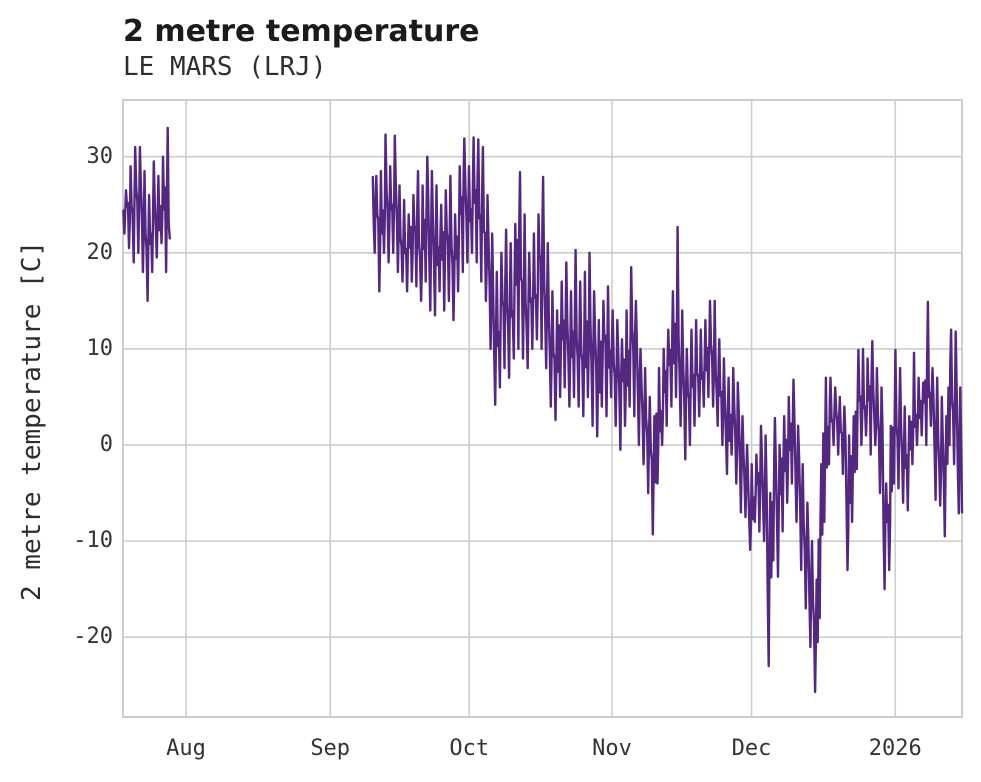 The height and width of the screenshot is (782, 981). Describe the element at coordinates (469, 748) in the screenshot. I see `x-tick-label: Oct` at that location.